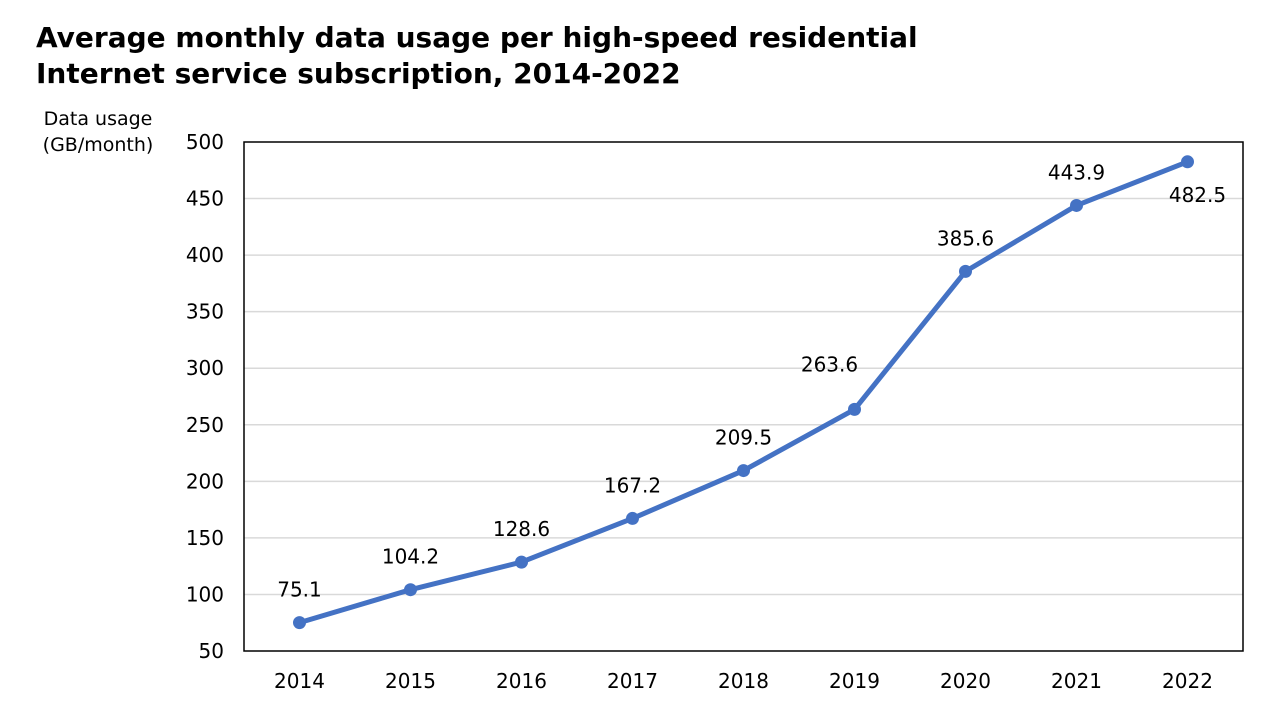  I want to click on y-tick-label: 400, so click(205, 255).